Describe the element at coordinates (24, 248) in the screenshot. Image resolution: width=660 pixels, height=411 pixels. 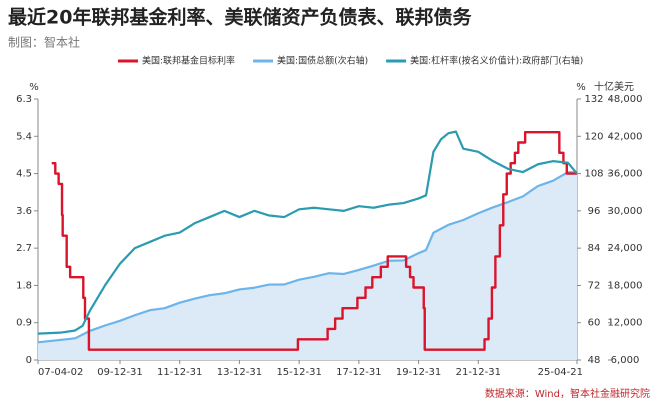
I see `yticks-label: 2.7` at that location.